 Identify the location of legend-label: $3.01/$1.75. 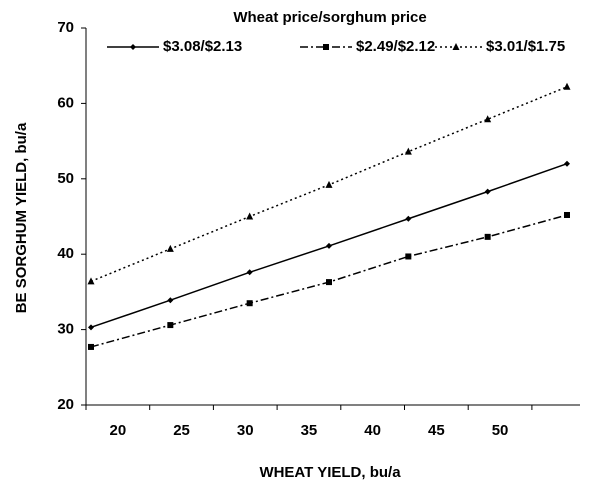
(525, 46).